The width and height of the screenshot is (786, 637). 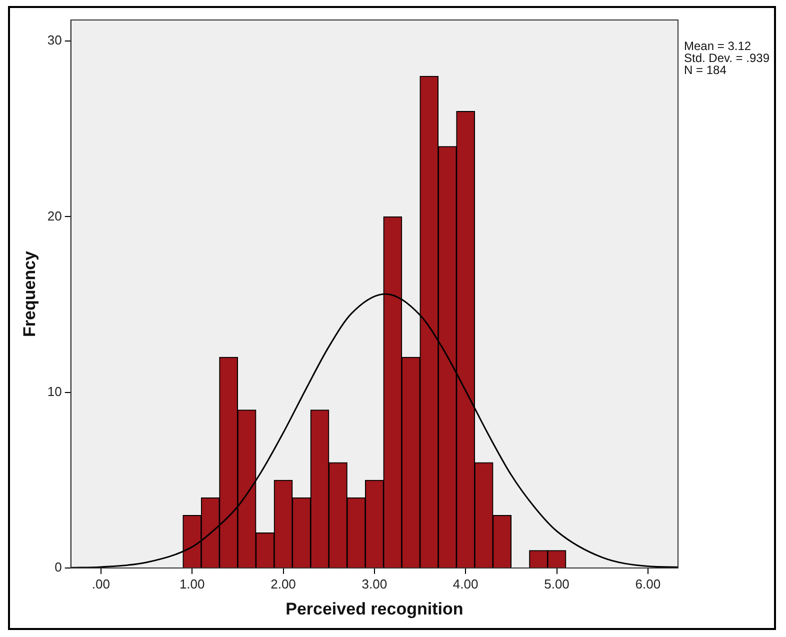 I want to click on y-tick-label: 0, so click(x=58, y=567).